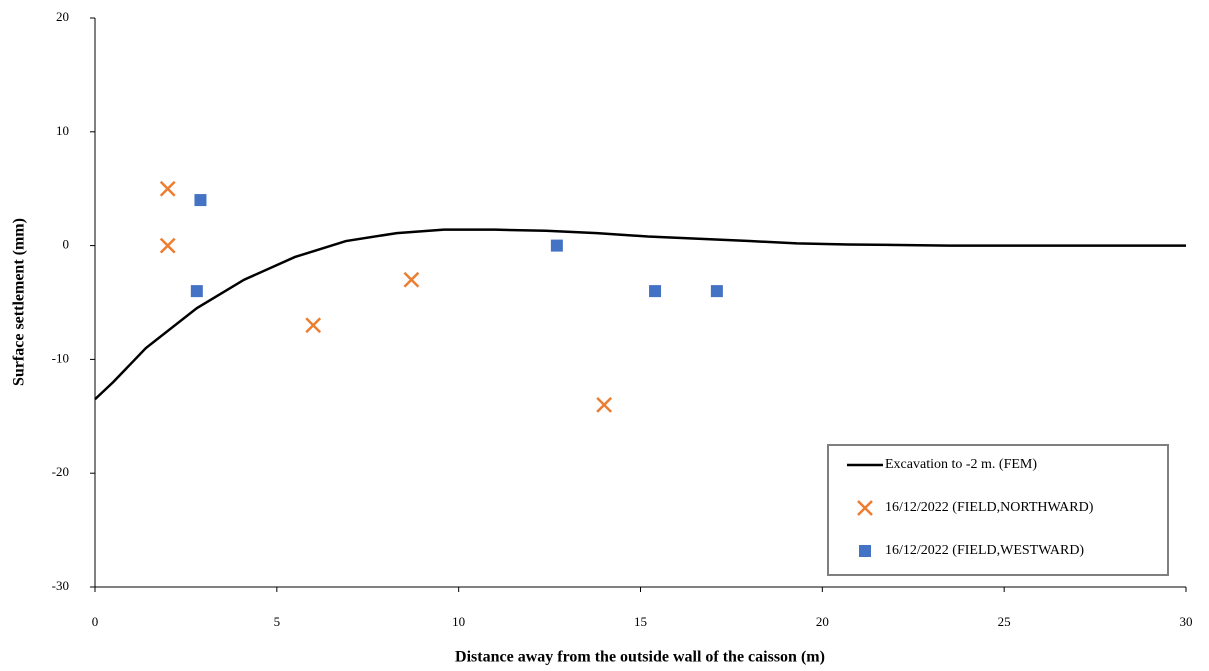  Describe the element at coordinates (19, 302) in the screenshot. I see `y-axis-title: Surface settlement (mm)` at that location.